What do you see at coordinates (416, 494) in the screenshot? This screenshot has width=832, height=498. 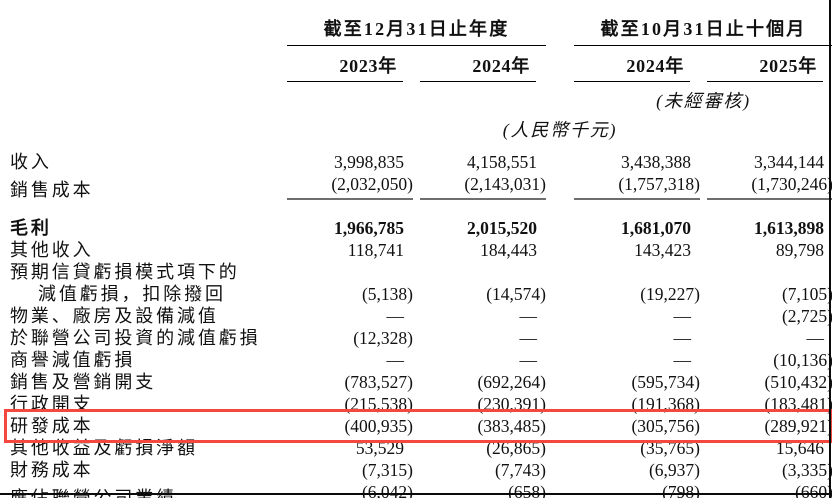 I see `page-bottom-border` at bounding box center [416, 494].